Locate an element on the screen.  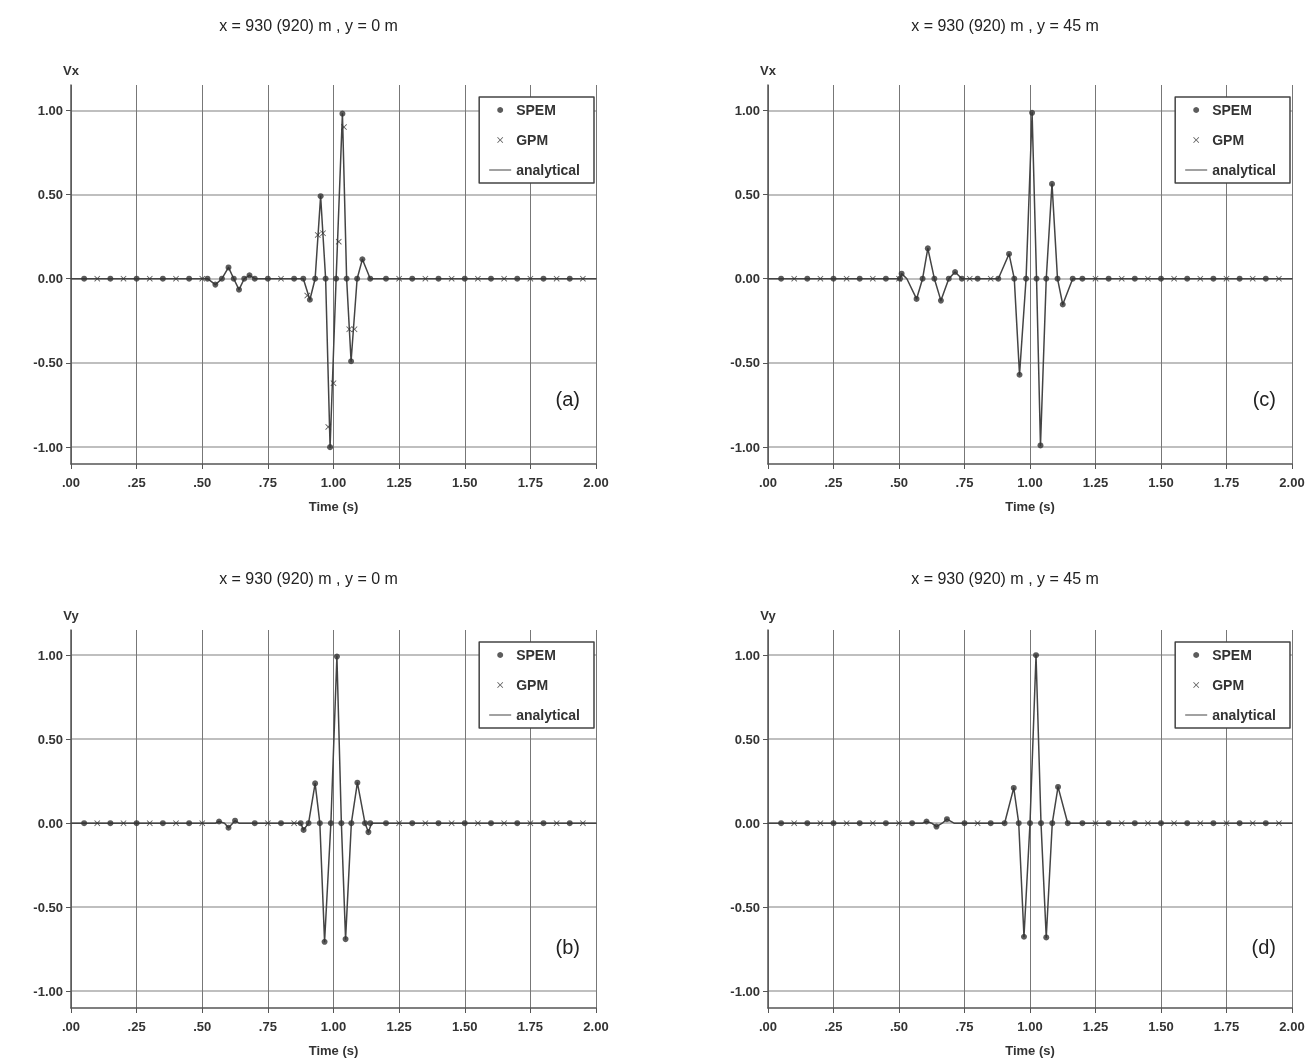
legend-label: GPM is located at coordinates (1228, 140).